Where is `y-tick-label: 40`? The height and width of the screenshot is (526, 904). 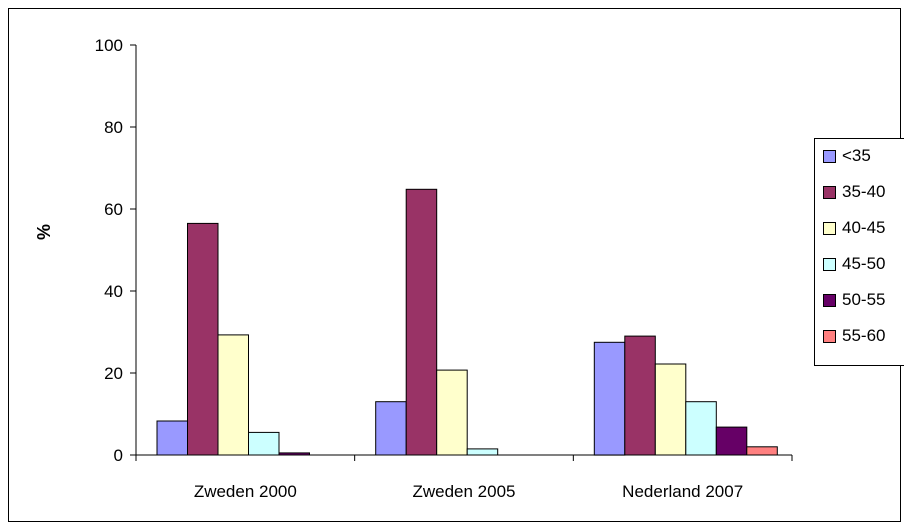
y-tick-label: 40 is located at coordinates (113, 291).